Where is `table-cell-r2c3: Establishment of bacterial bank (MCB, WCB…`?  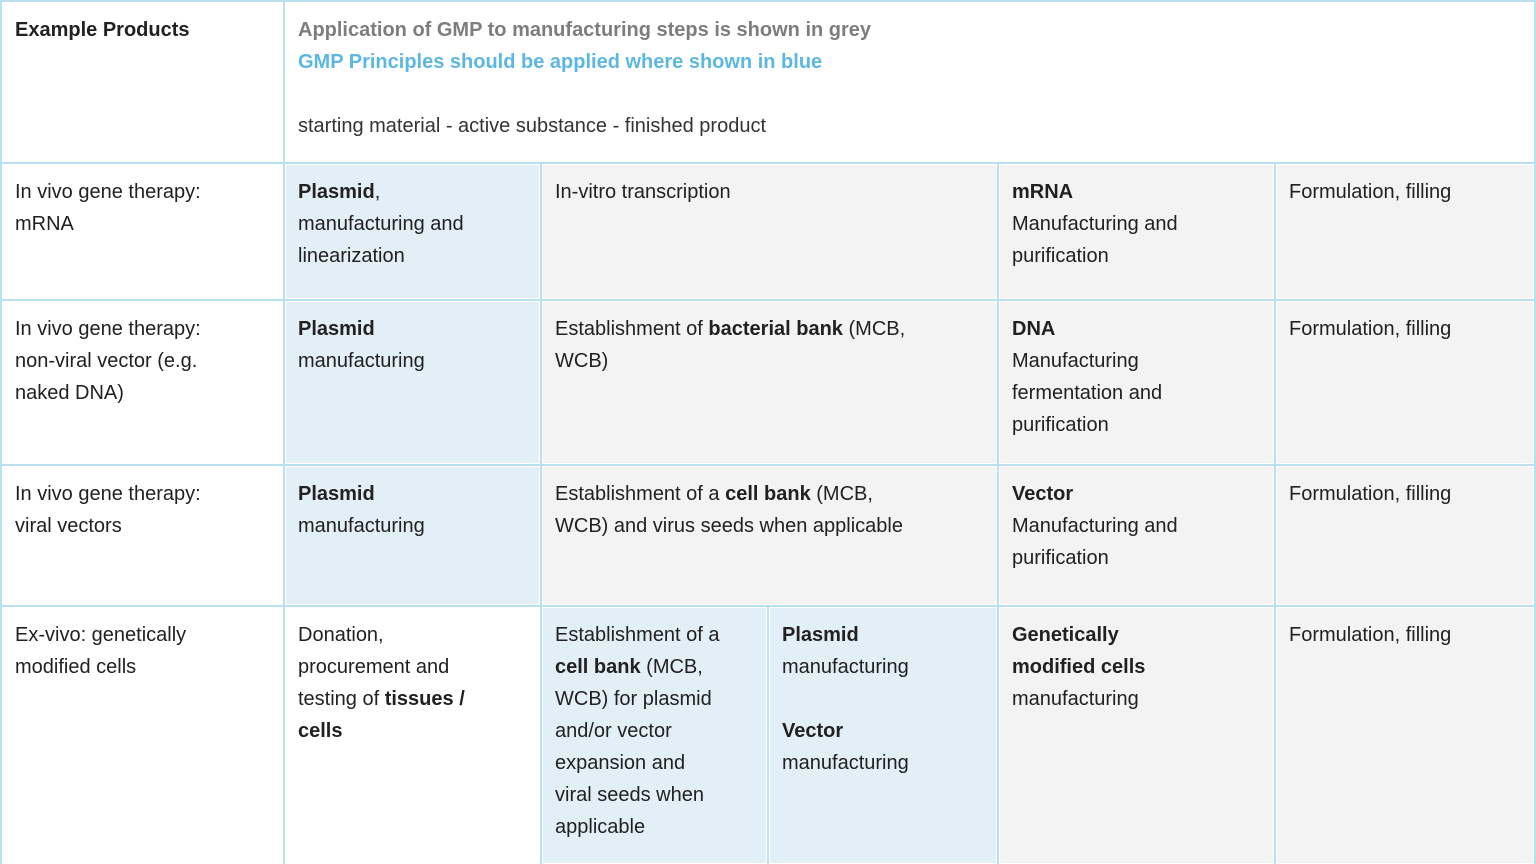
table-cell-r2c3: Establishment of bacterial bank (MCB, WCB… is located at coordinates (769, 382).